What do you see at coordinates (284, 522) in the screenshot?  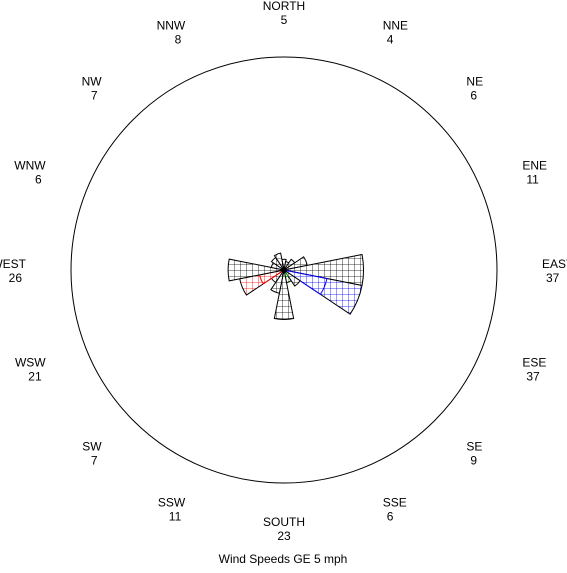 I see `label-south: SOUTH` at bounding box center [284, 522].